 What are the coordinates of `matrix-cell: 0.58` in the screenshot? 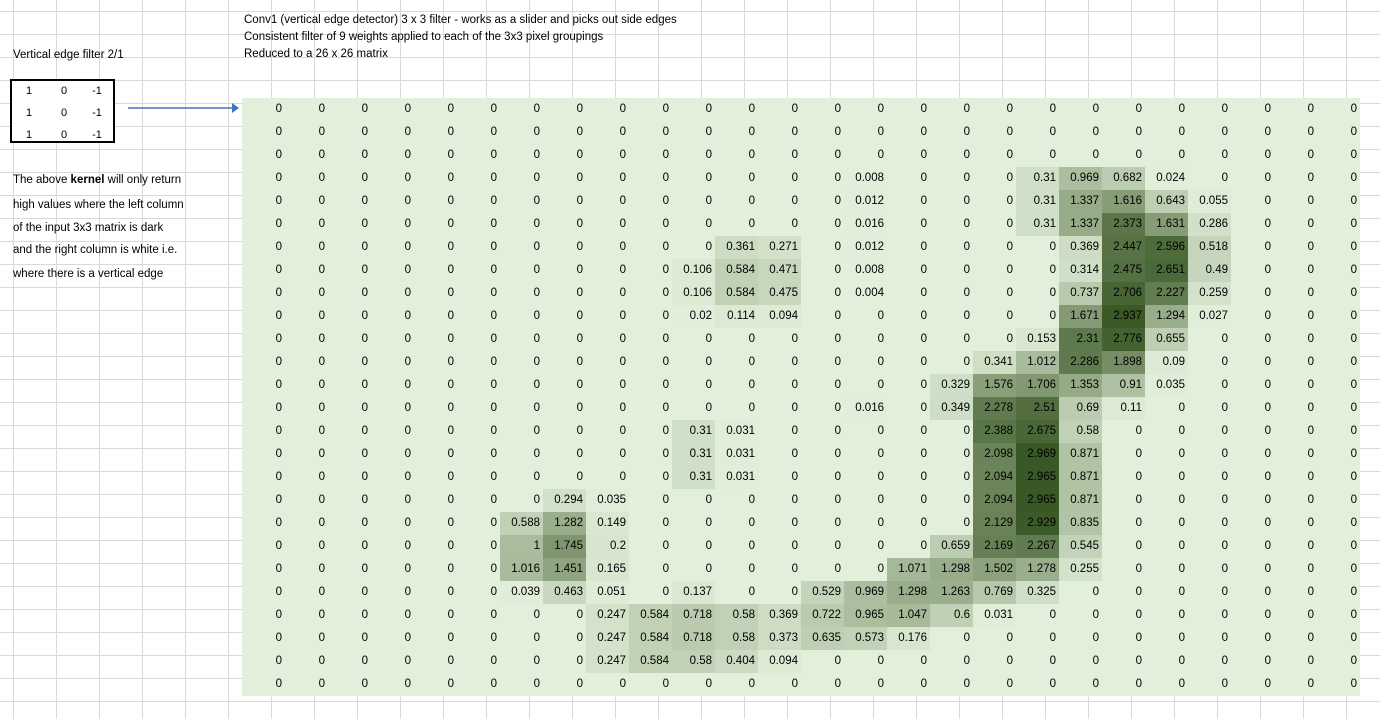 It's located at (693, 661).